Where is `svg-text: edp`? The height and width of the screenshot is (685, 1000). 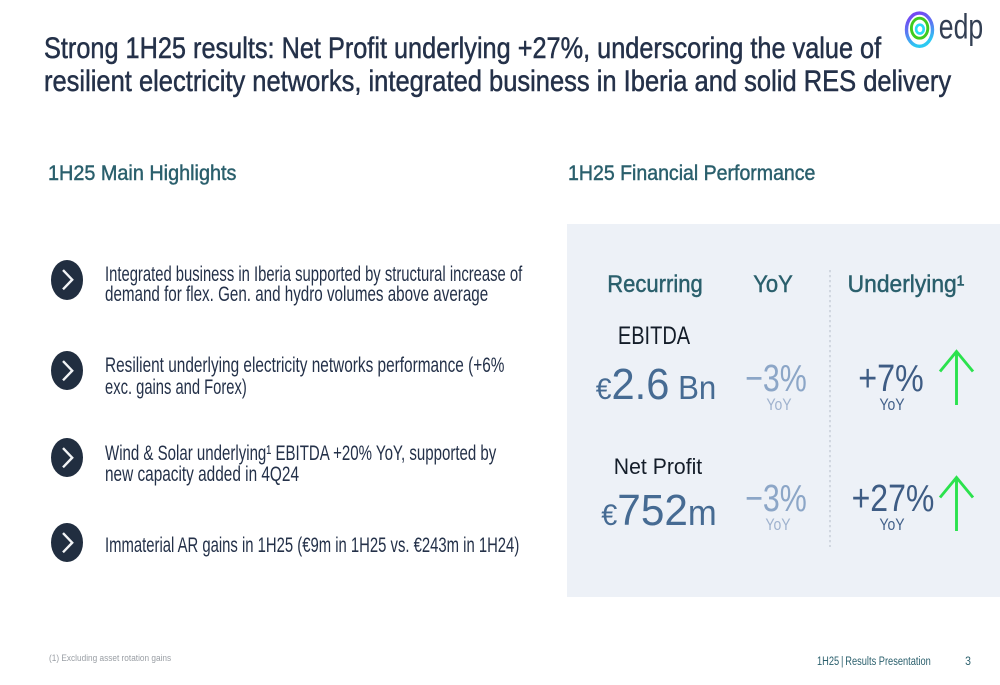 svg-text: edp is located at coordinates (961, 27).